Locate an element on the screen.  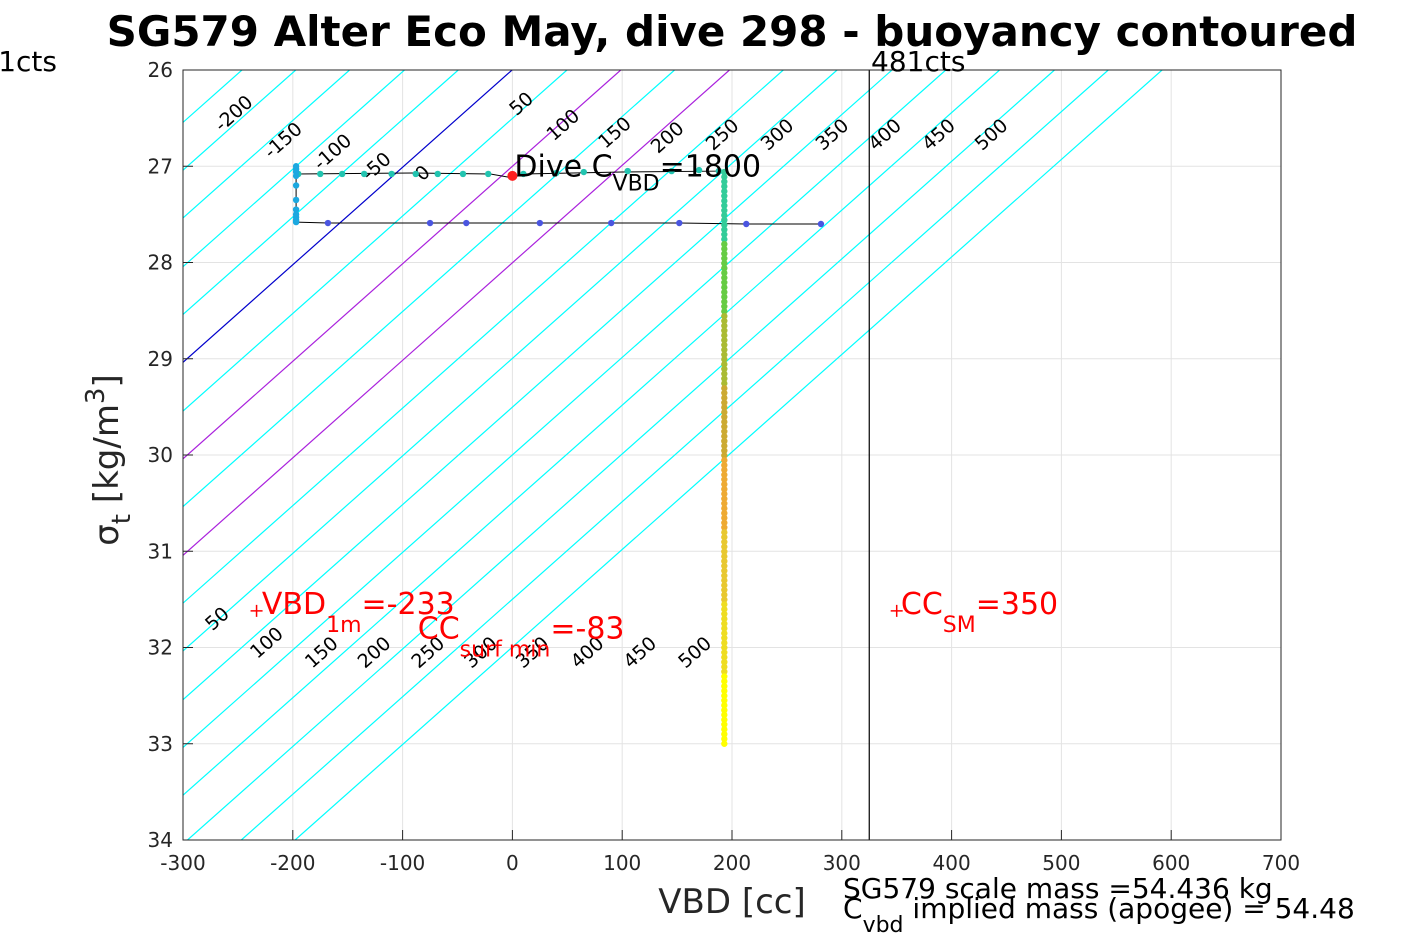
y-label-symbol: σ is located at coordinates (107, 535).